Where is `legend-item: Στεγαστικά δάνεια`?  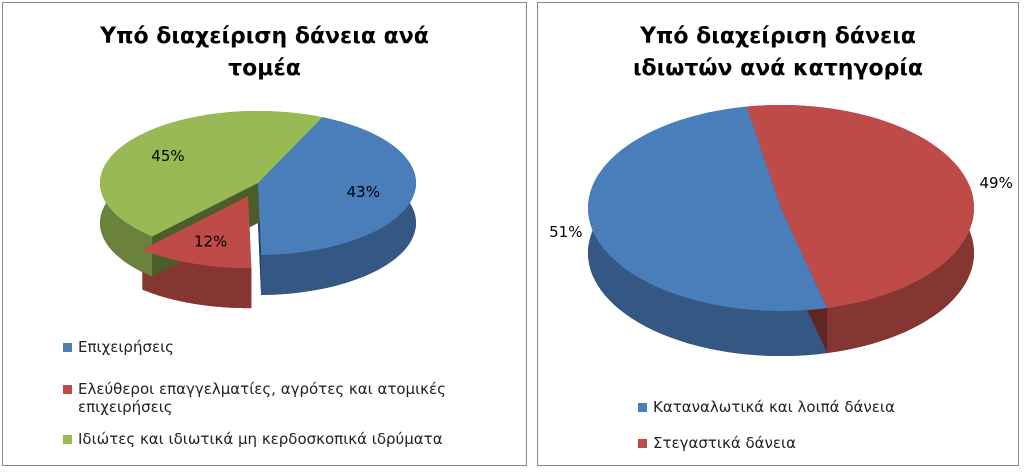 legend-item: Στεγαστικά δάνεια is located at coordinates (717, 443).